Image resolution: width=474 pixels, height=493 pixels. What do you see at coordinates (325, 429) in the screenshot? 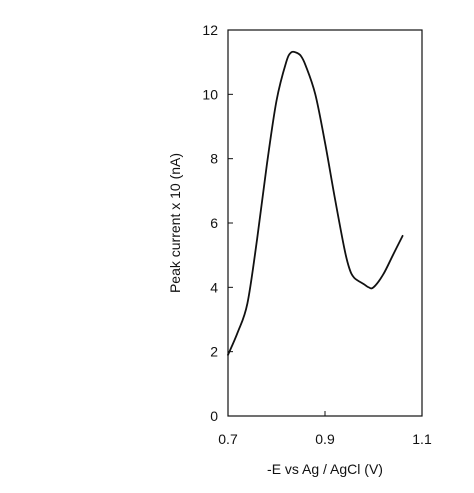
I see `x-axis: 0.7 0.9 1.1` at bounding box center [325, 429].